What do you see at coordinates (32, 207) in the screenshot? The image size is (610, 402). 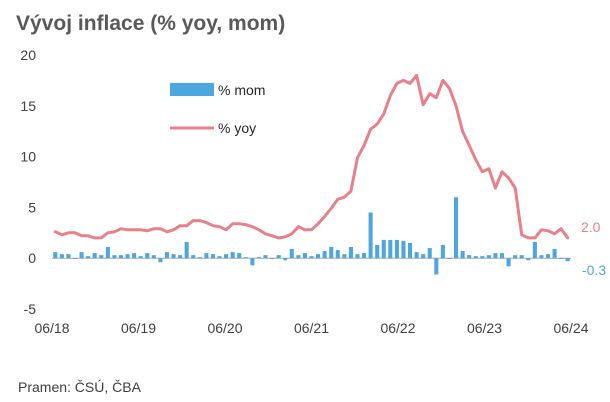 I see `y-tick-label: 5` at bounding box center [32, 207].